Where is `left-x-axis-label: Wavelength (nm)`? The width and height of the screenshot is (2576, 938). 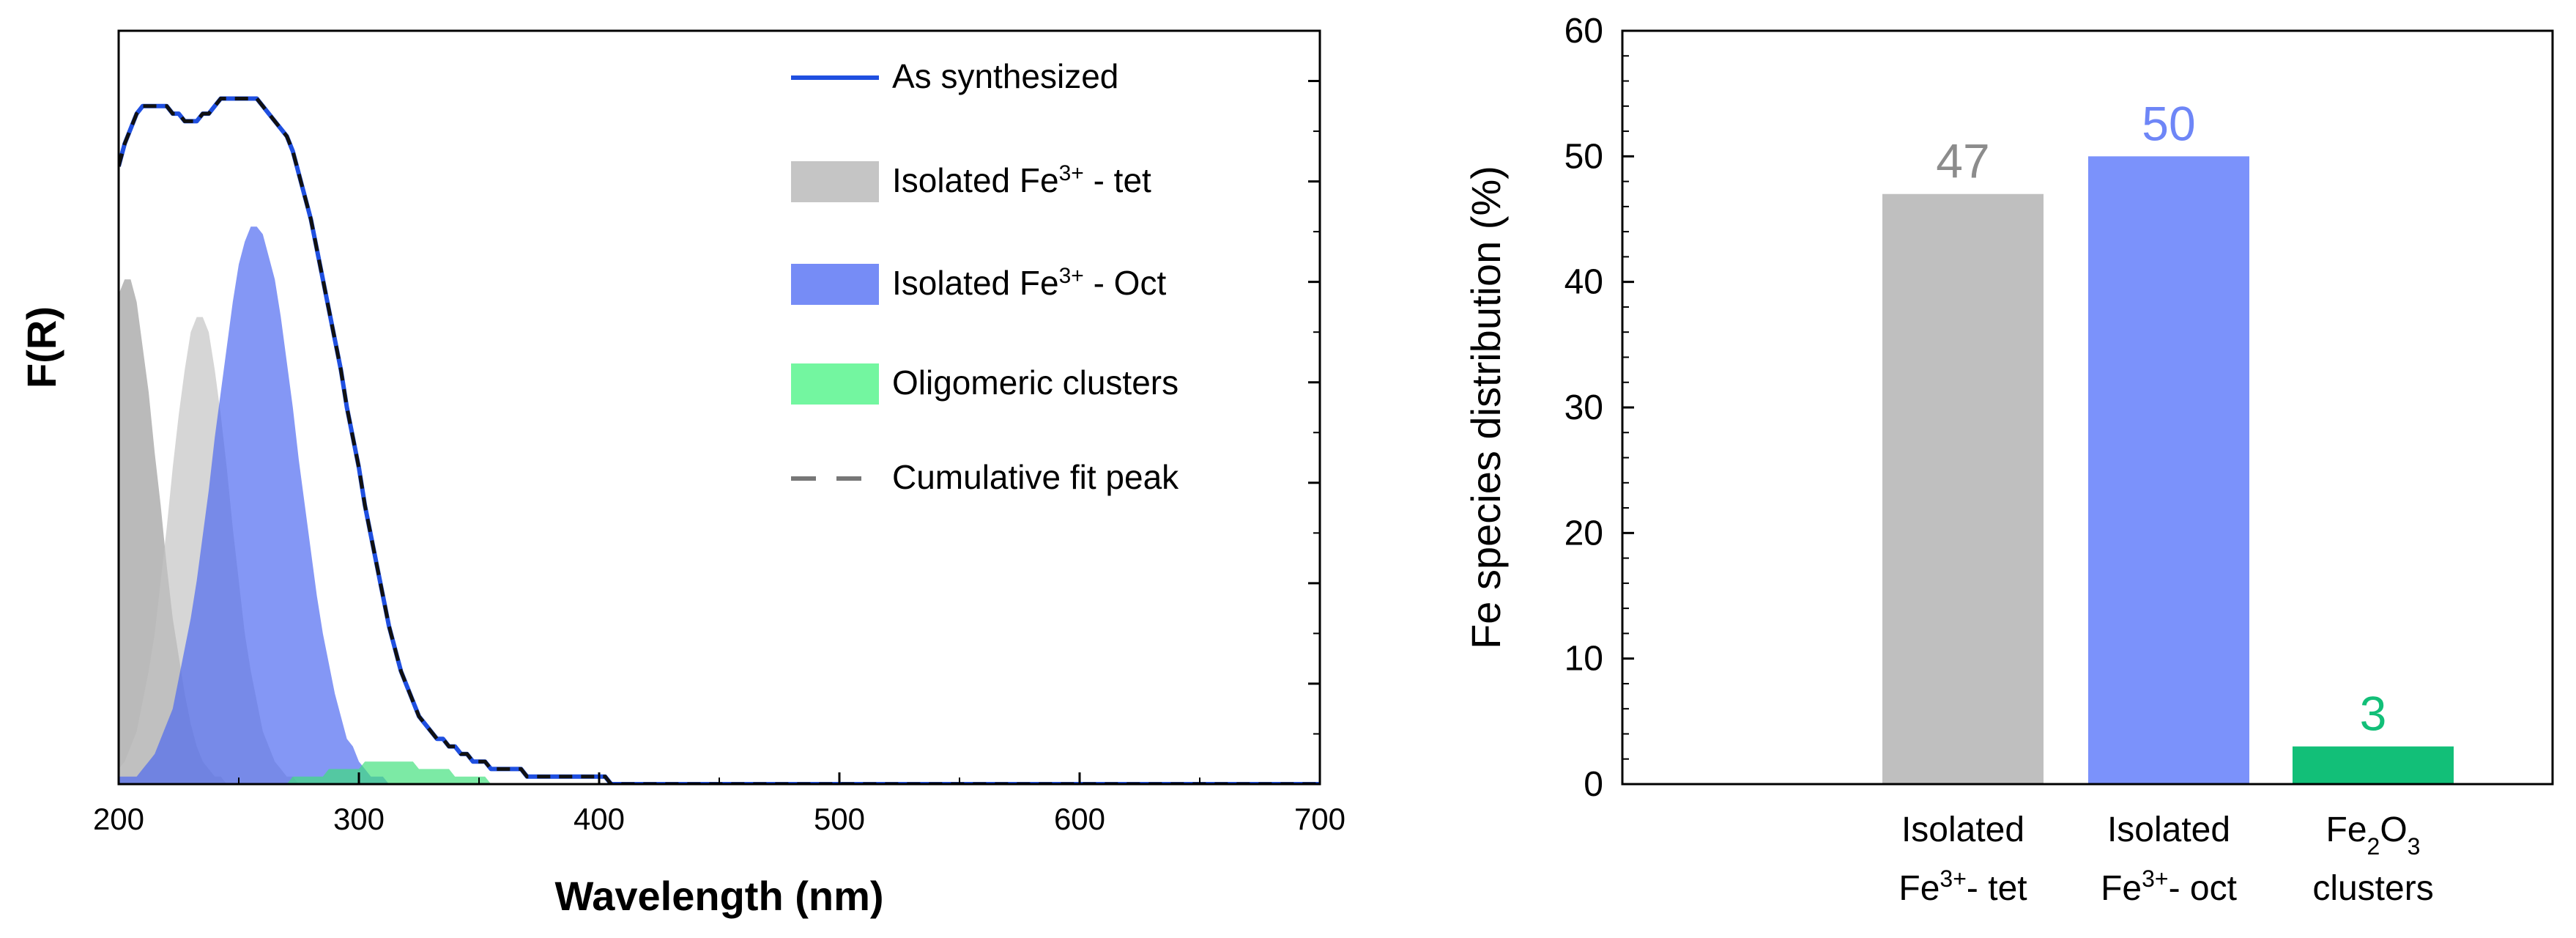
left-x-axis-label: Wavelength (nm) is located at coordinates (718, 896).